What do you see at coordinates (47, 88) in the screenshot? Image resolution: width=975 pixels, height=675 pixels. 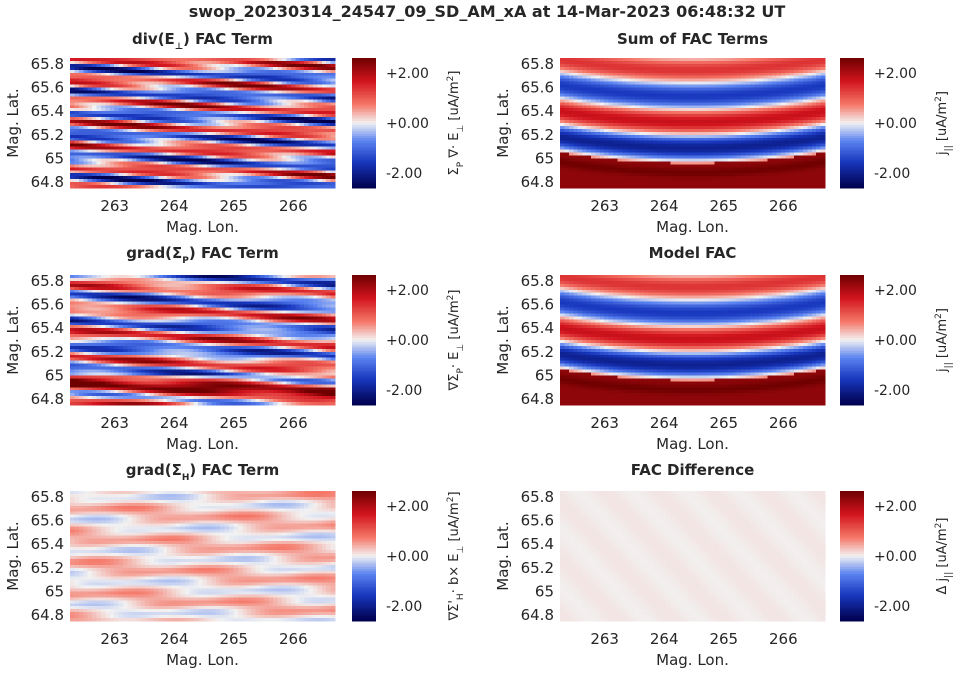 I see `y-tick-label: 65.6` at bounding box center [47, 88].